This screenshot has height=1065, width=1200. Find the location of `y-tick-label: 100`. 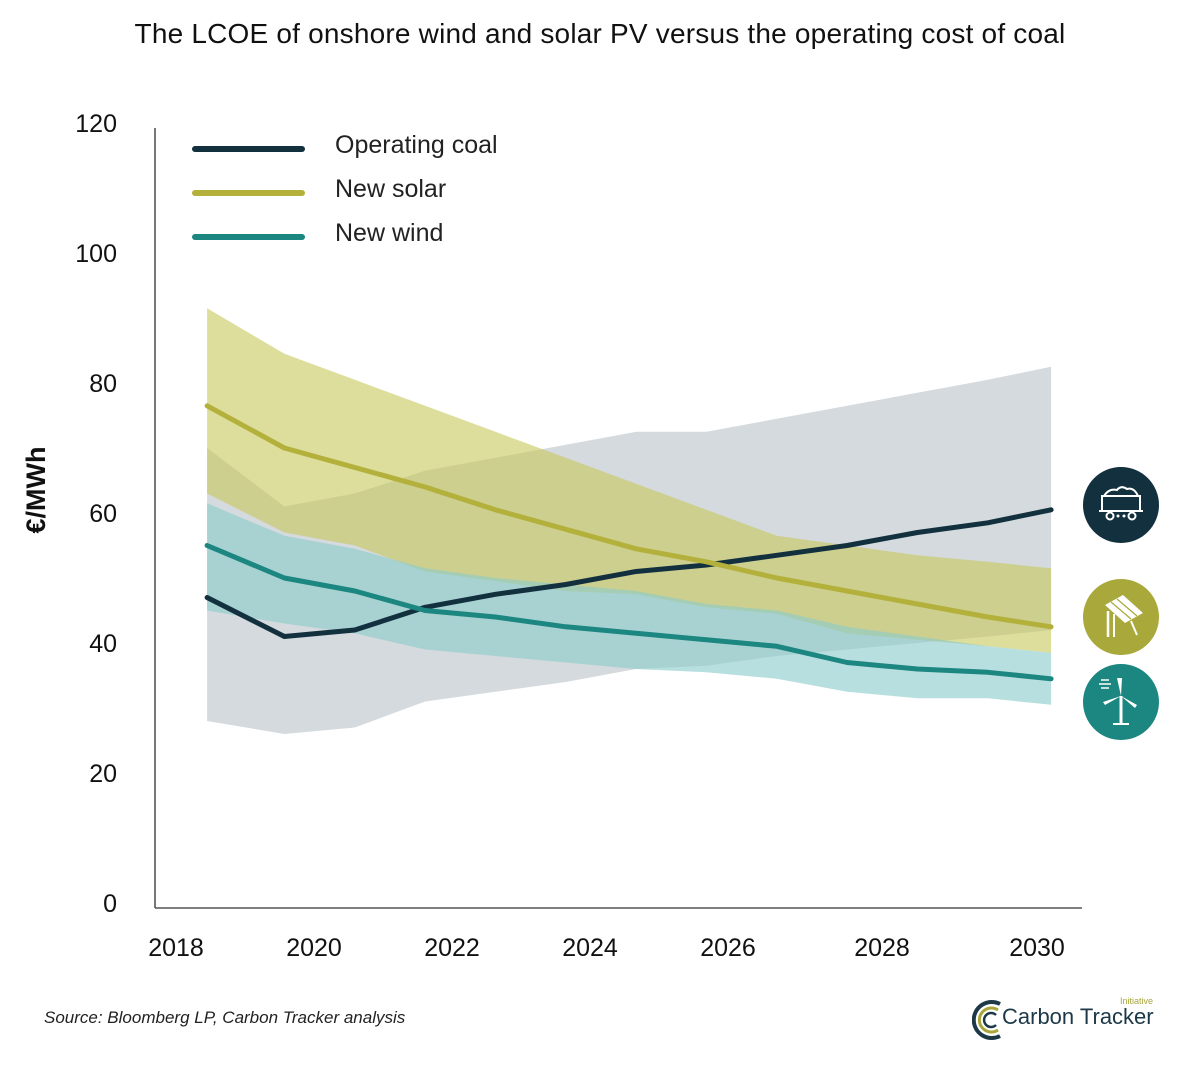

y-tick-label: 100 is located at coordinates (96, 254).